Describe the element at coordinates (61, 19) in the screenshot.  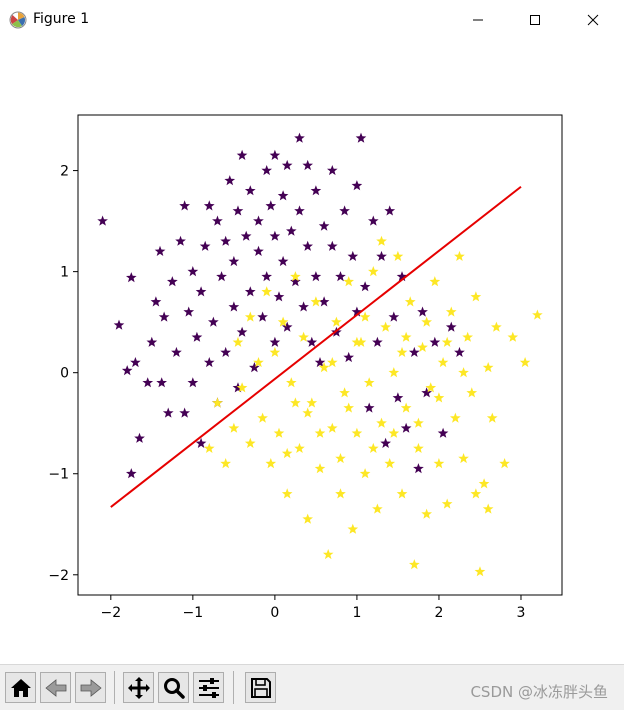
I see `window-title: Figure 1` at that location.